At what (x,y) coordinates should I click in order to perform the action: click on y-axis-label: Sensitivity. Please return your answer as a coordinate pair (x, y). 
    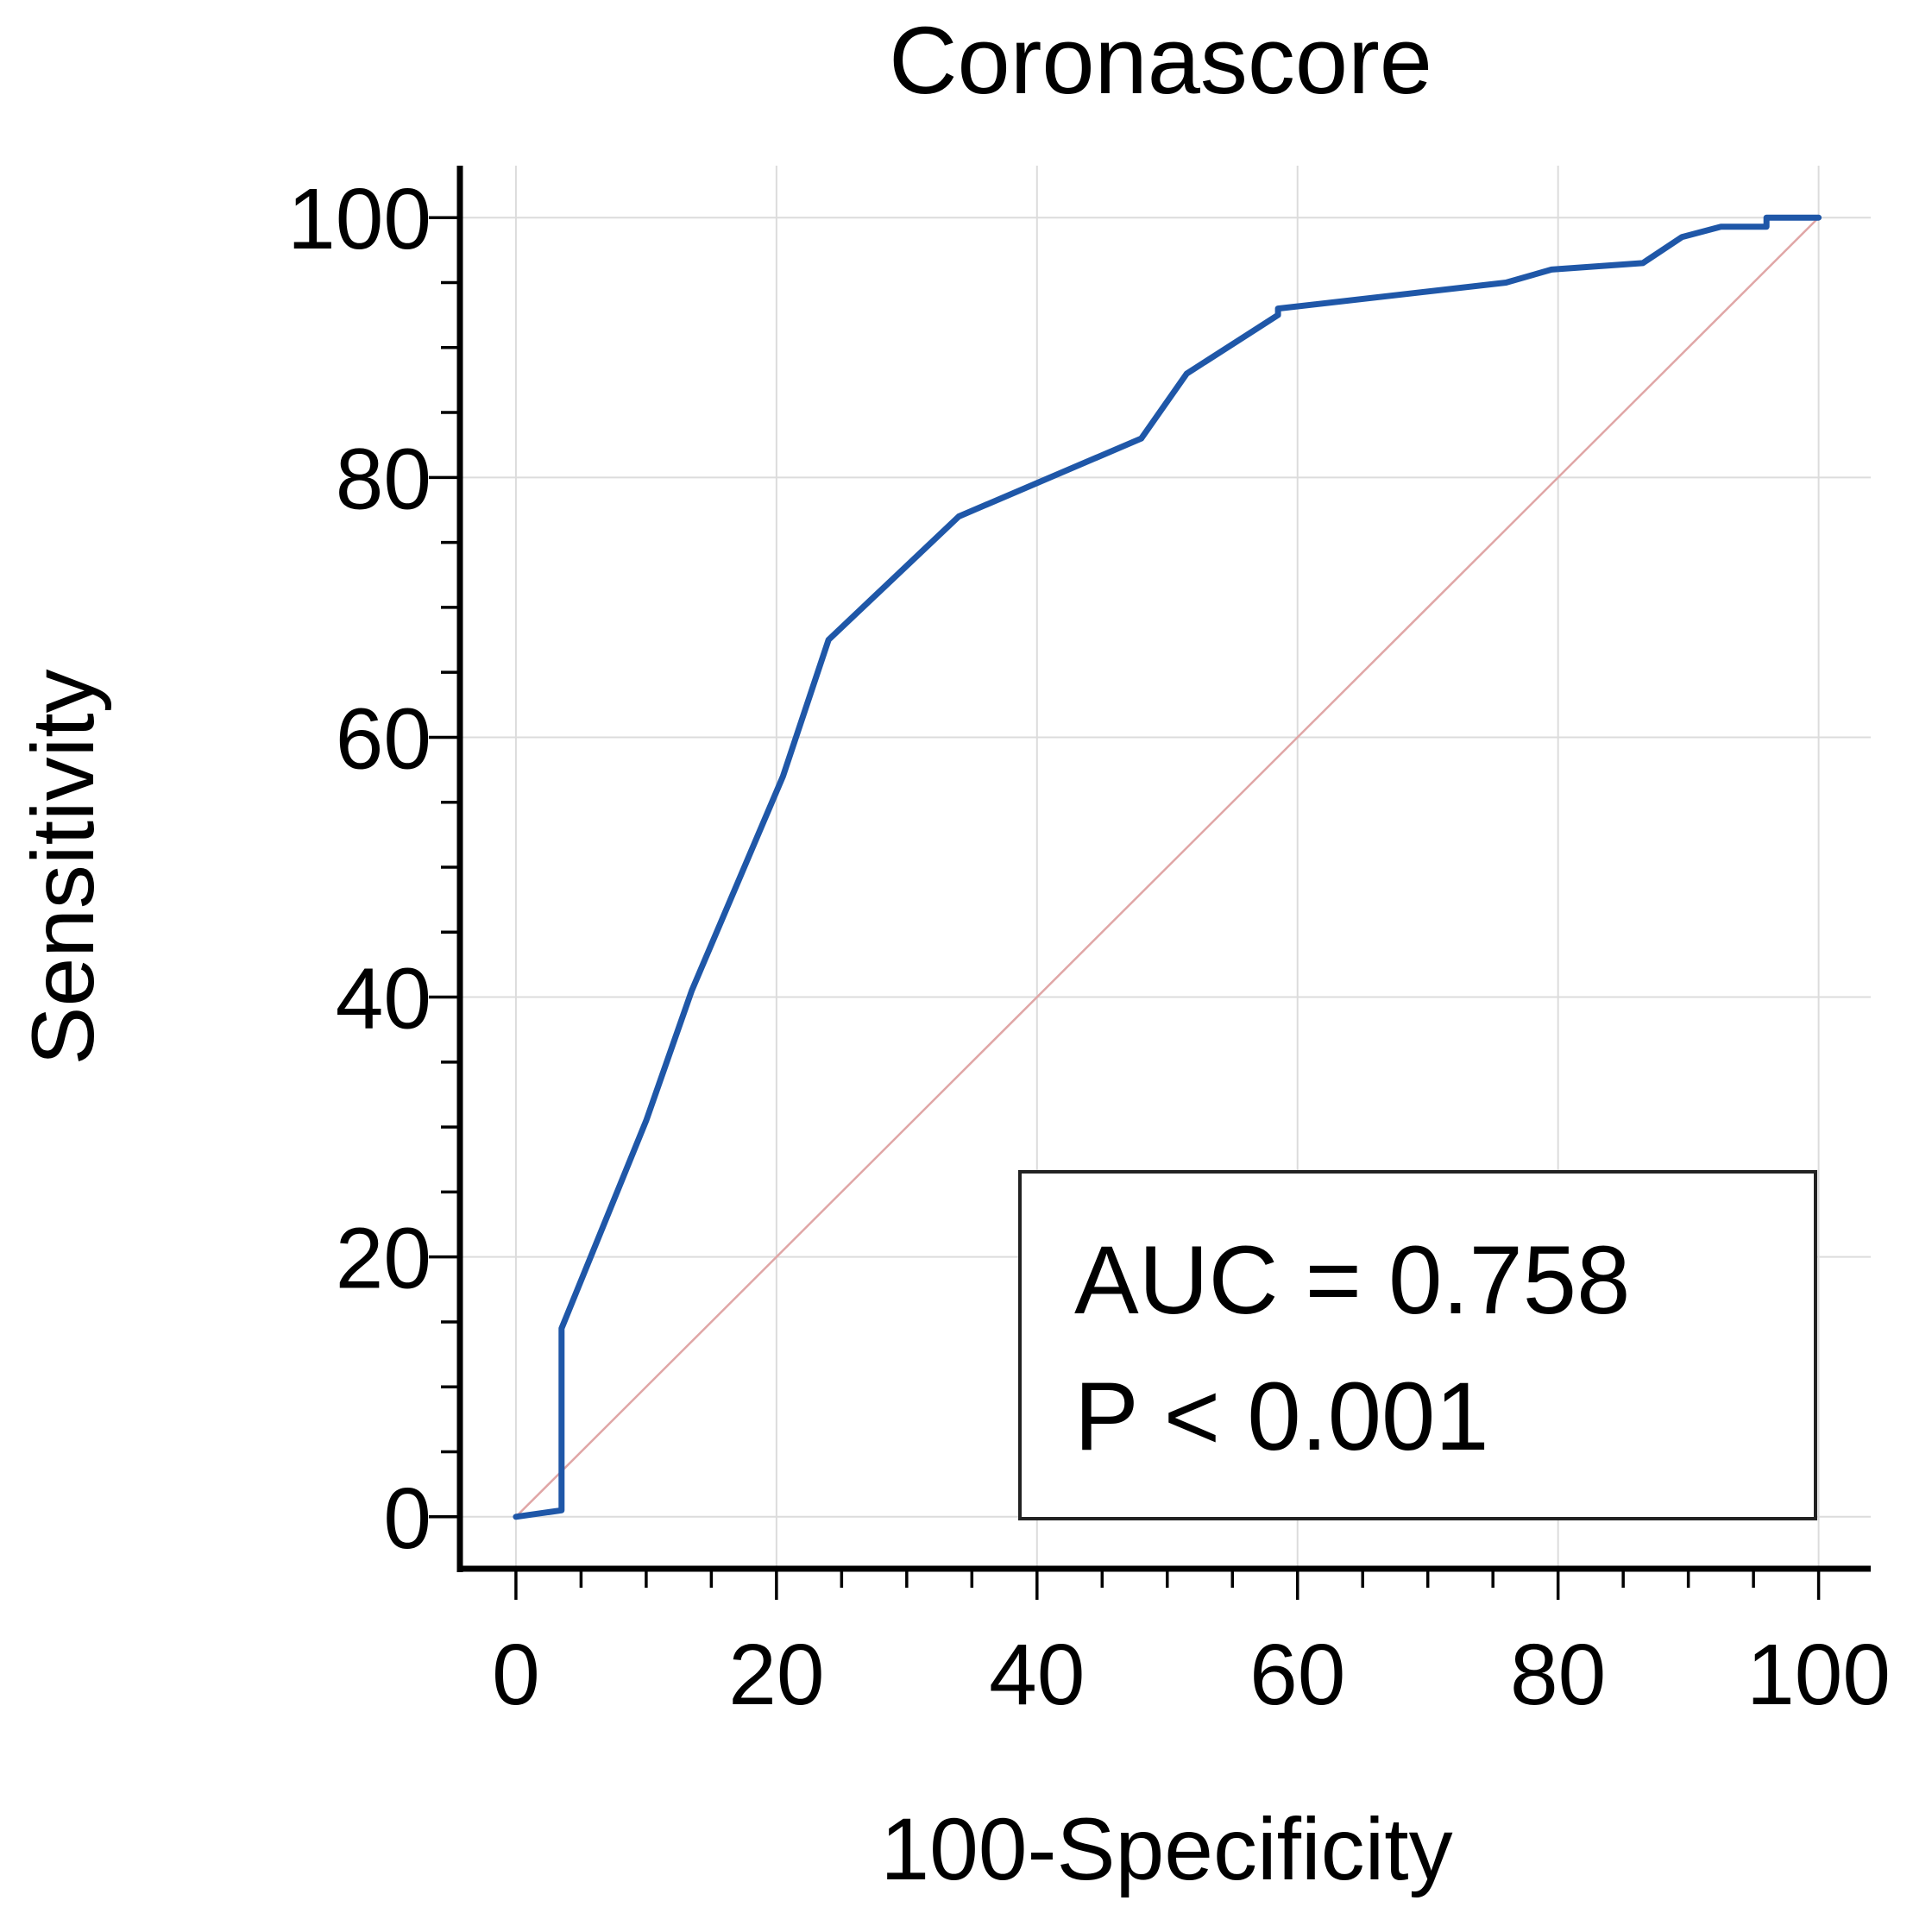
    Looking at the image, I should click on (63, 867).